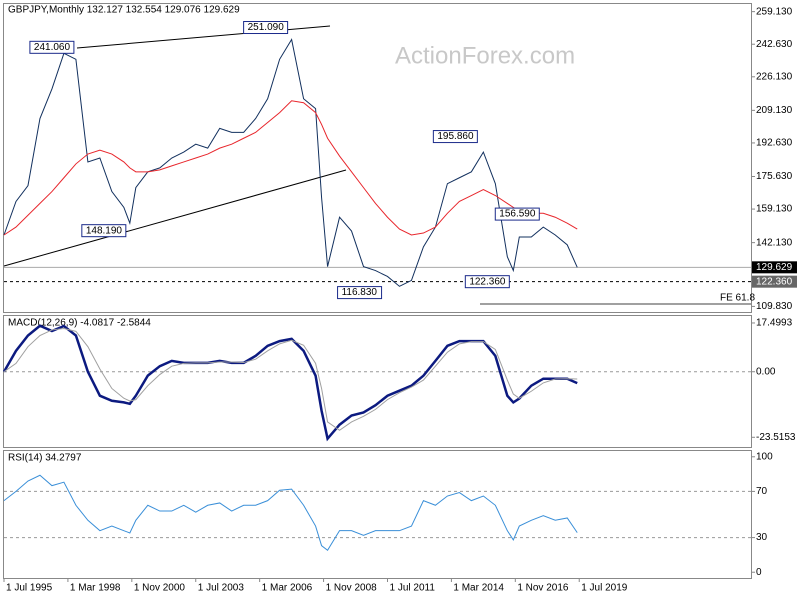 This screenshot has width=800, height=600. Describe the element at coordinates (774, 242) in the screenshot. I see `y-tick-label: 142.130` at that location.